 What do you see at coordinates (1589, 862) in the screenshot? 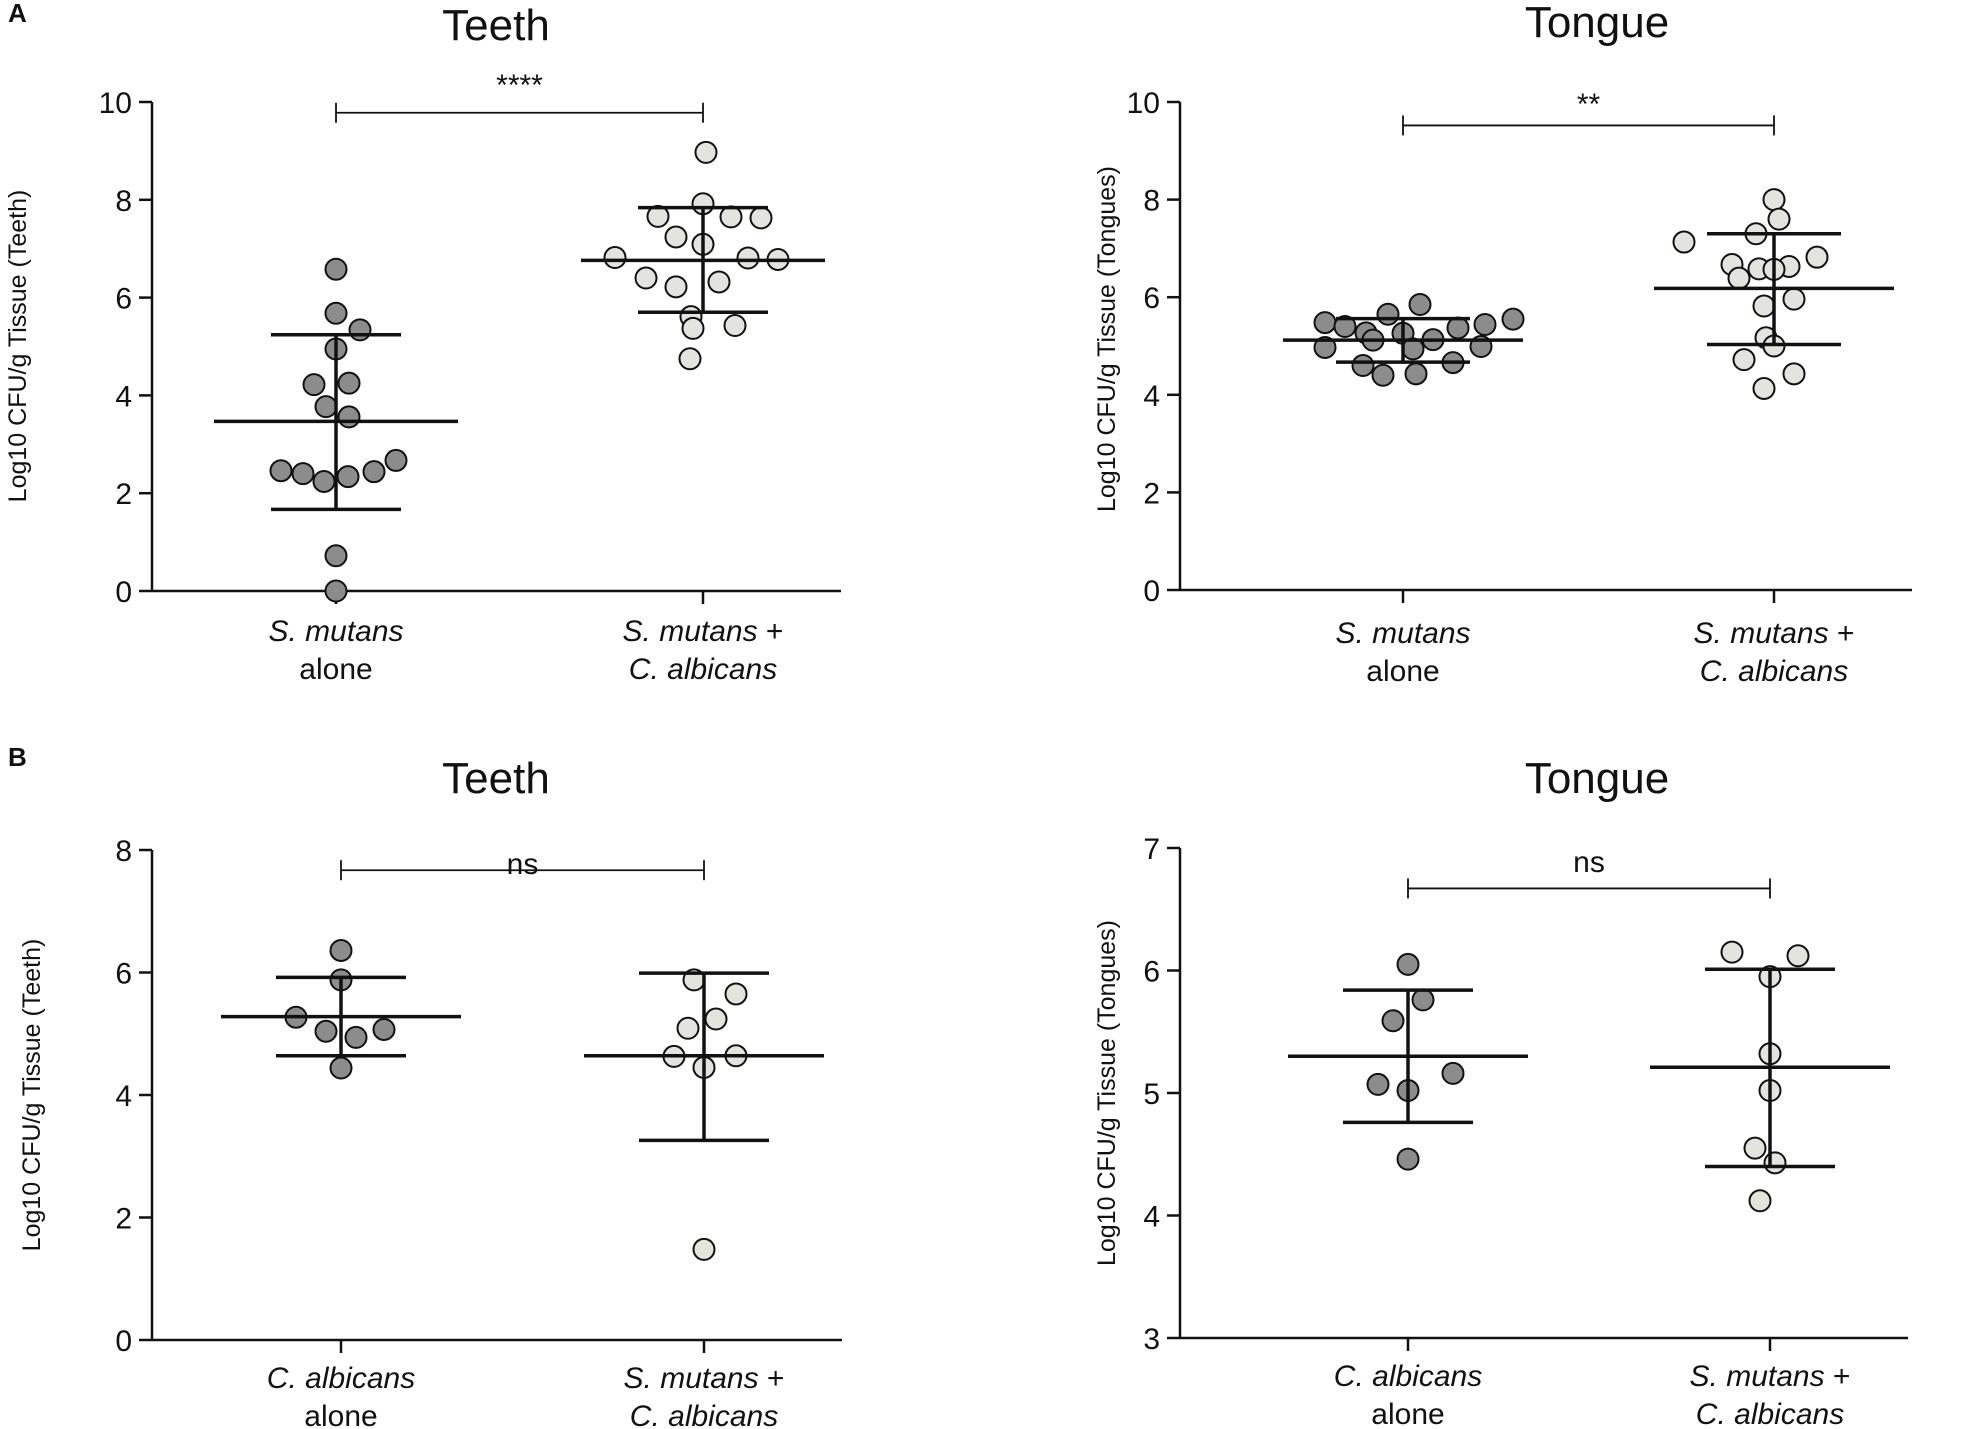
I see `significance-label: ns` at bounding box center [1589, 862].